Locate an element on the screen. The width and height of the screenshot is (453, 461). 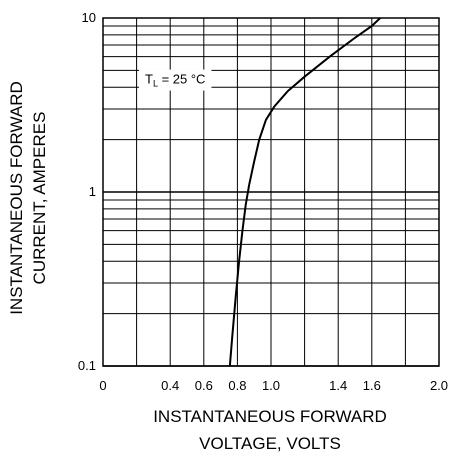
x-tick-label: 0 is located at coordinates (102, 385).